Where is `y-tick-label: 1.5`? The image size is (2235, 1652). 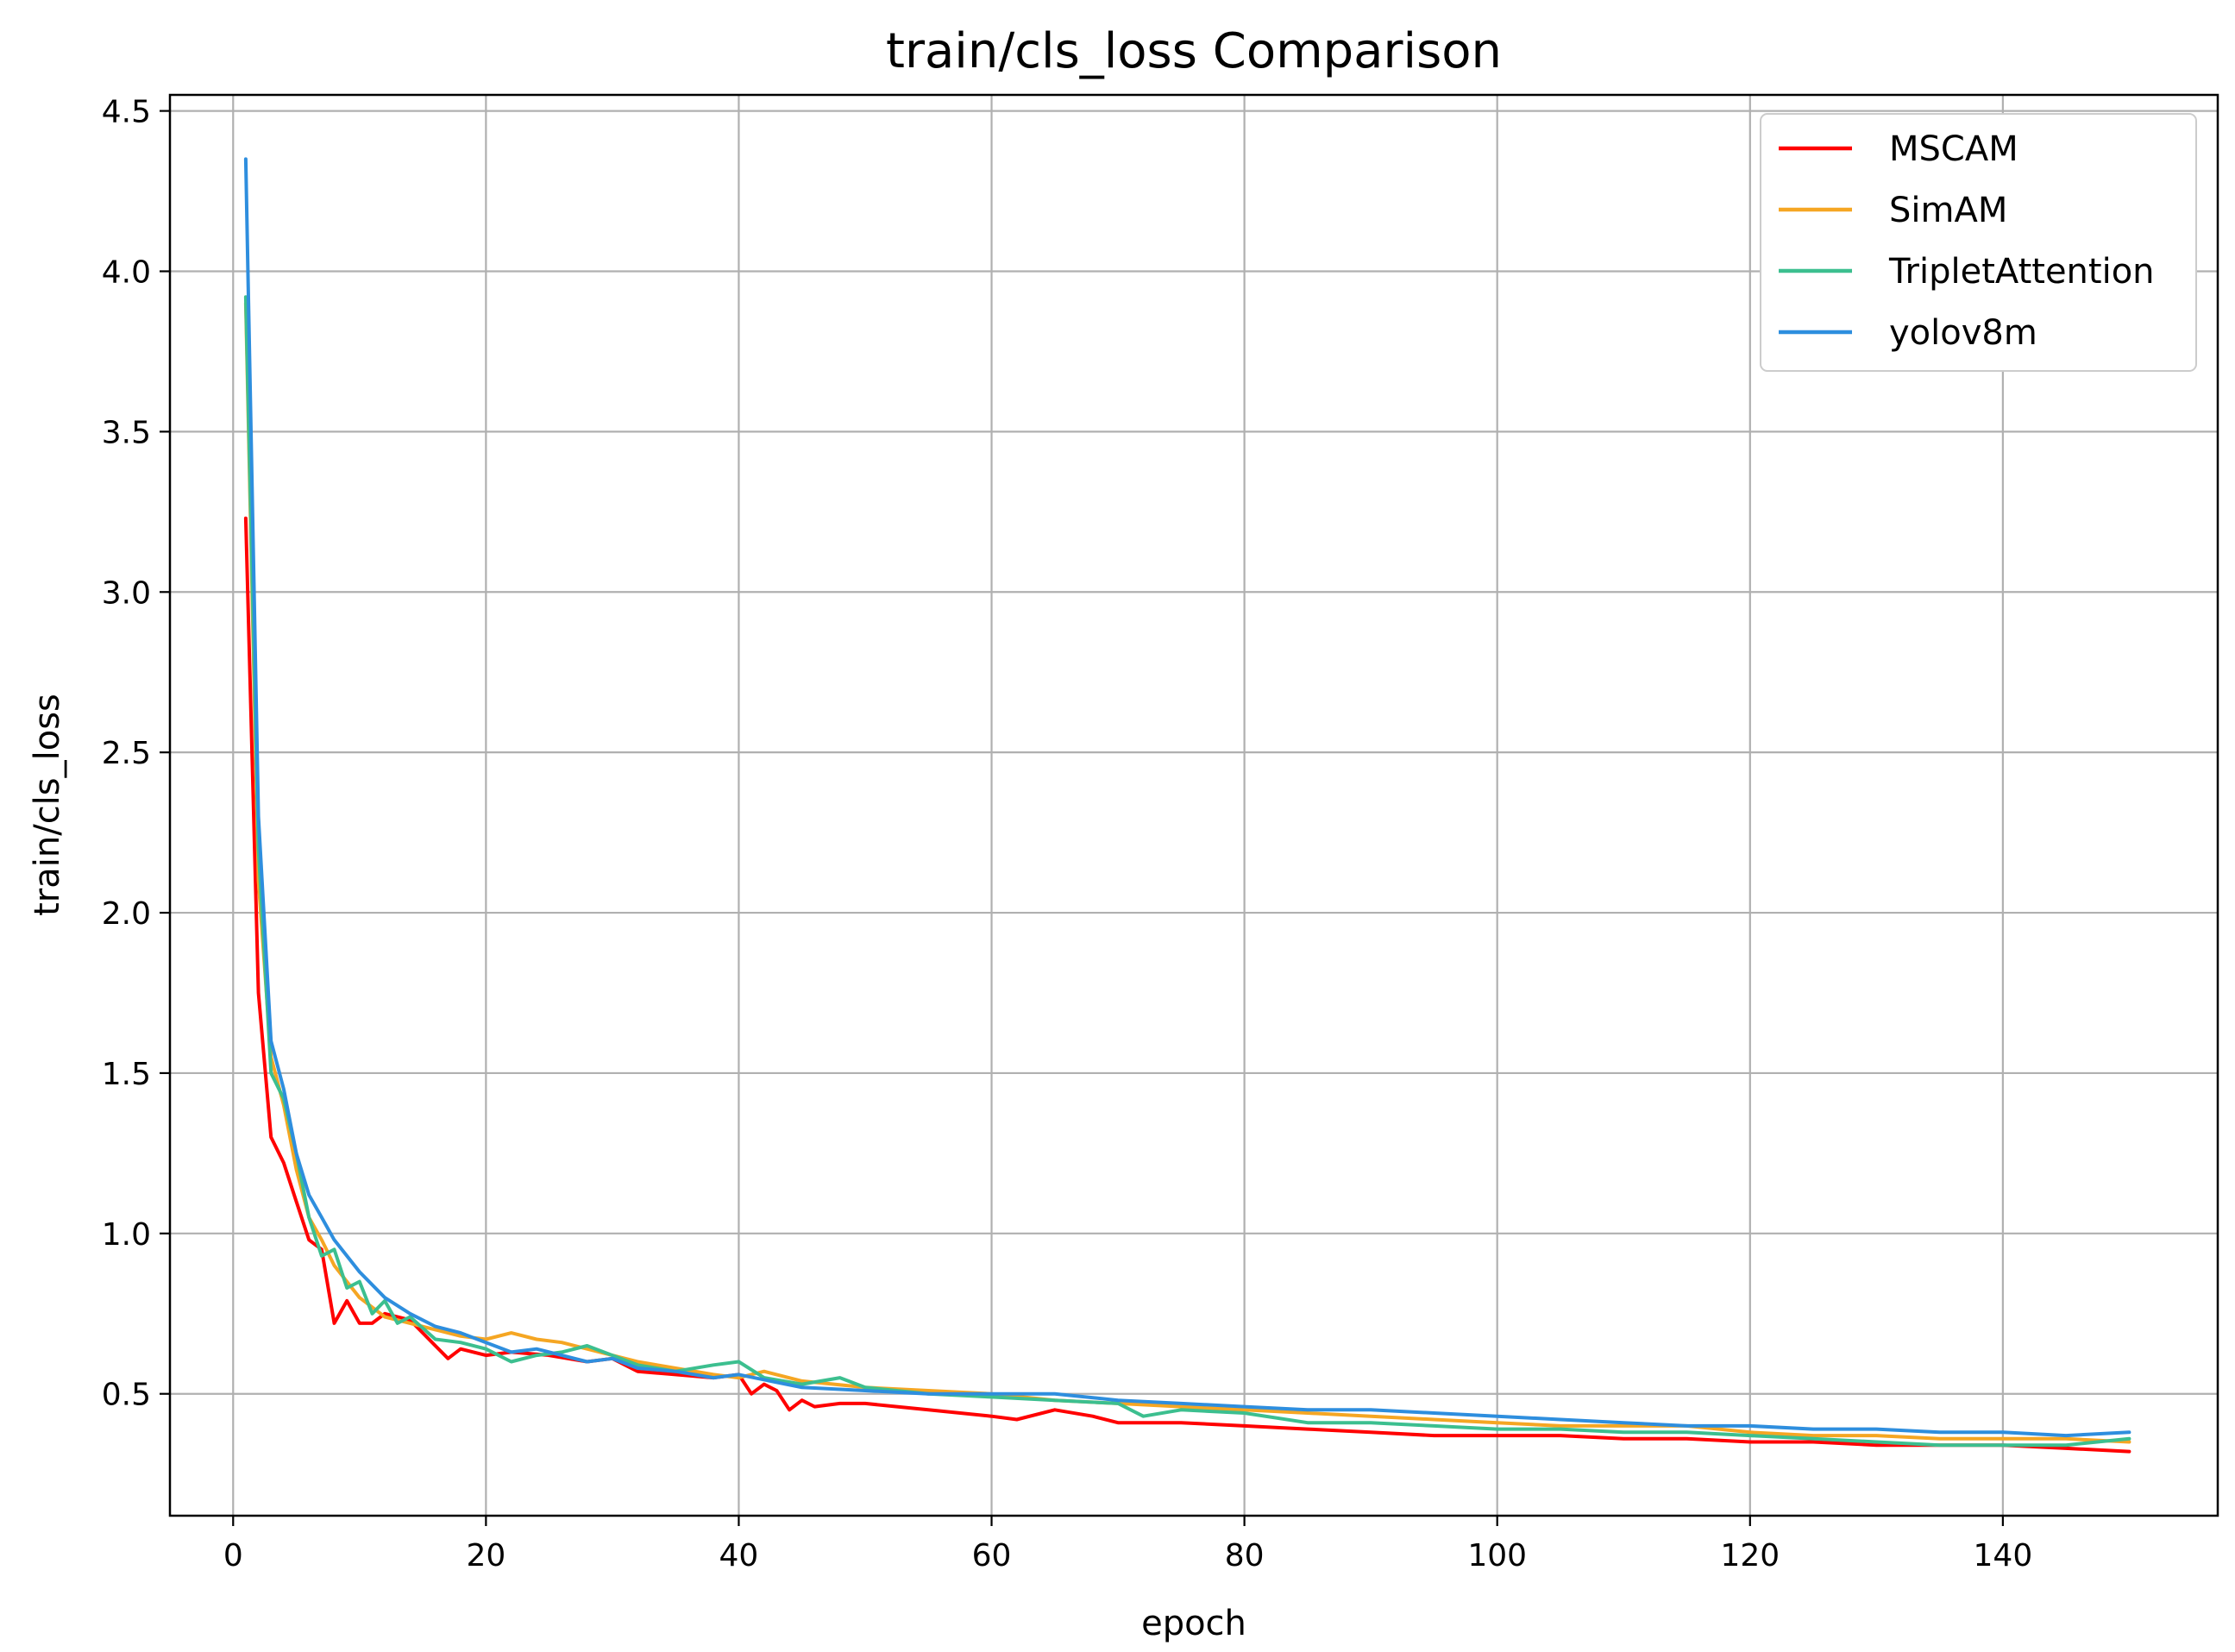 y-tick-label: 1.5 is located at coordinates (127, 1074).